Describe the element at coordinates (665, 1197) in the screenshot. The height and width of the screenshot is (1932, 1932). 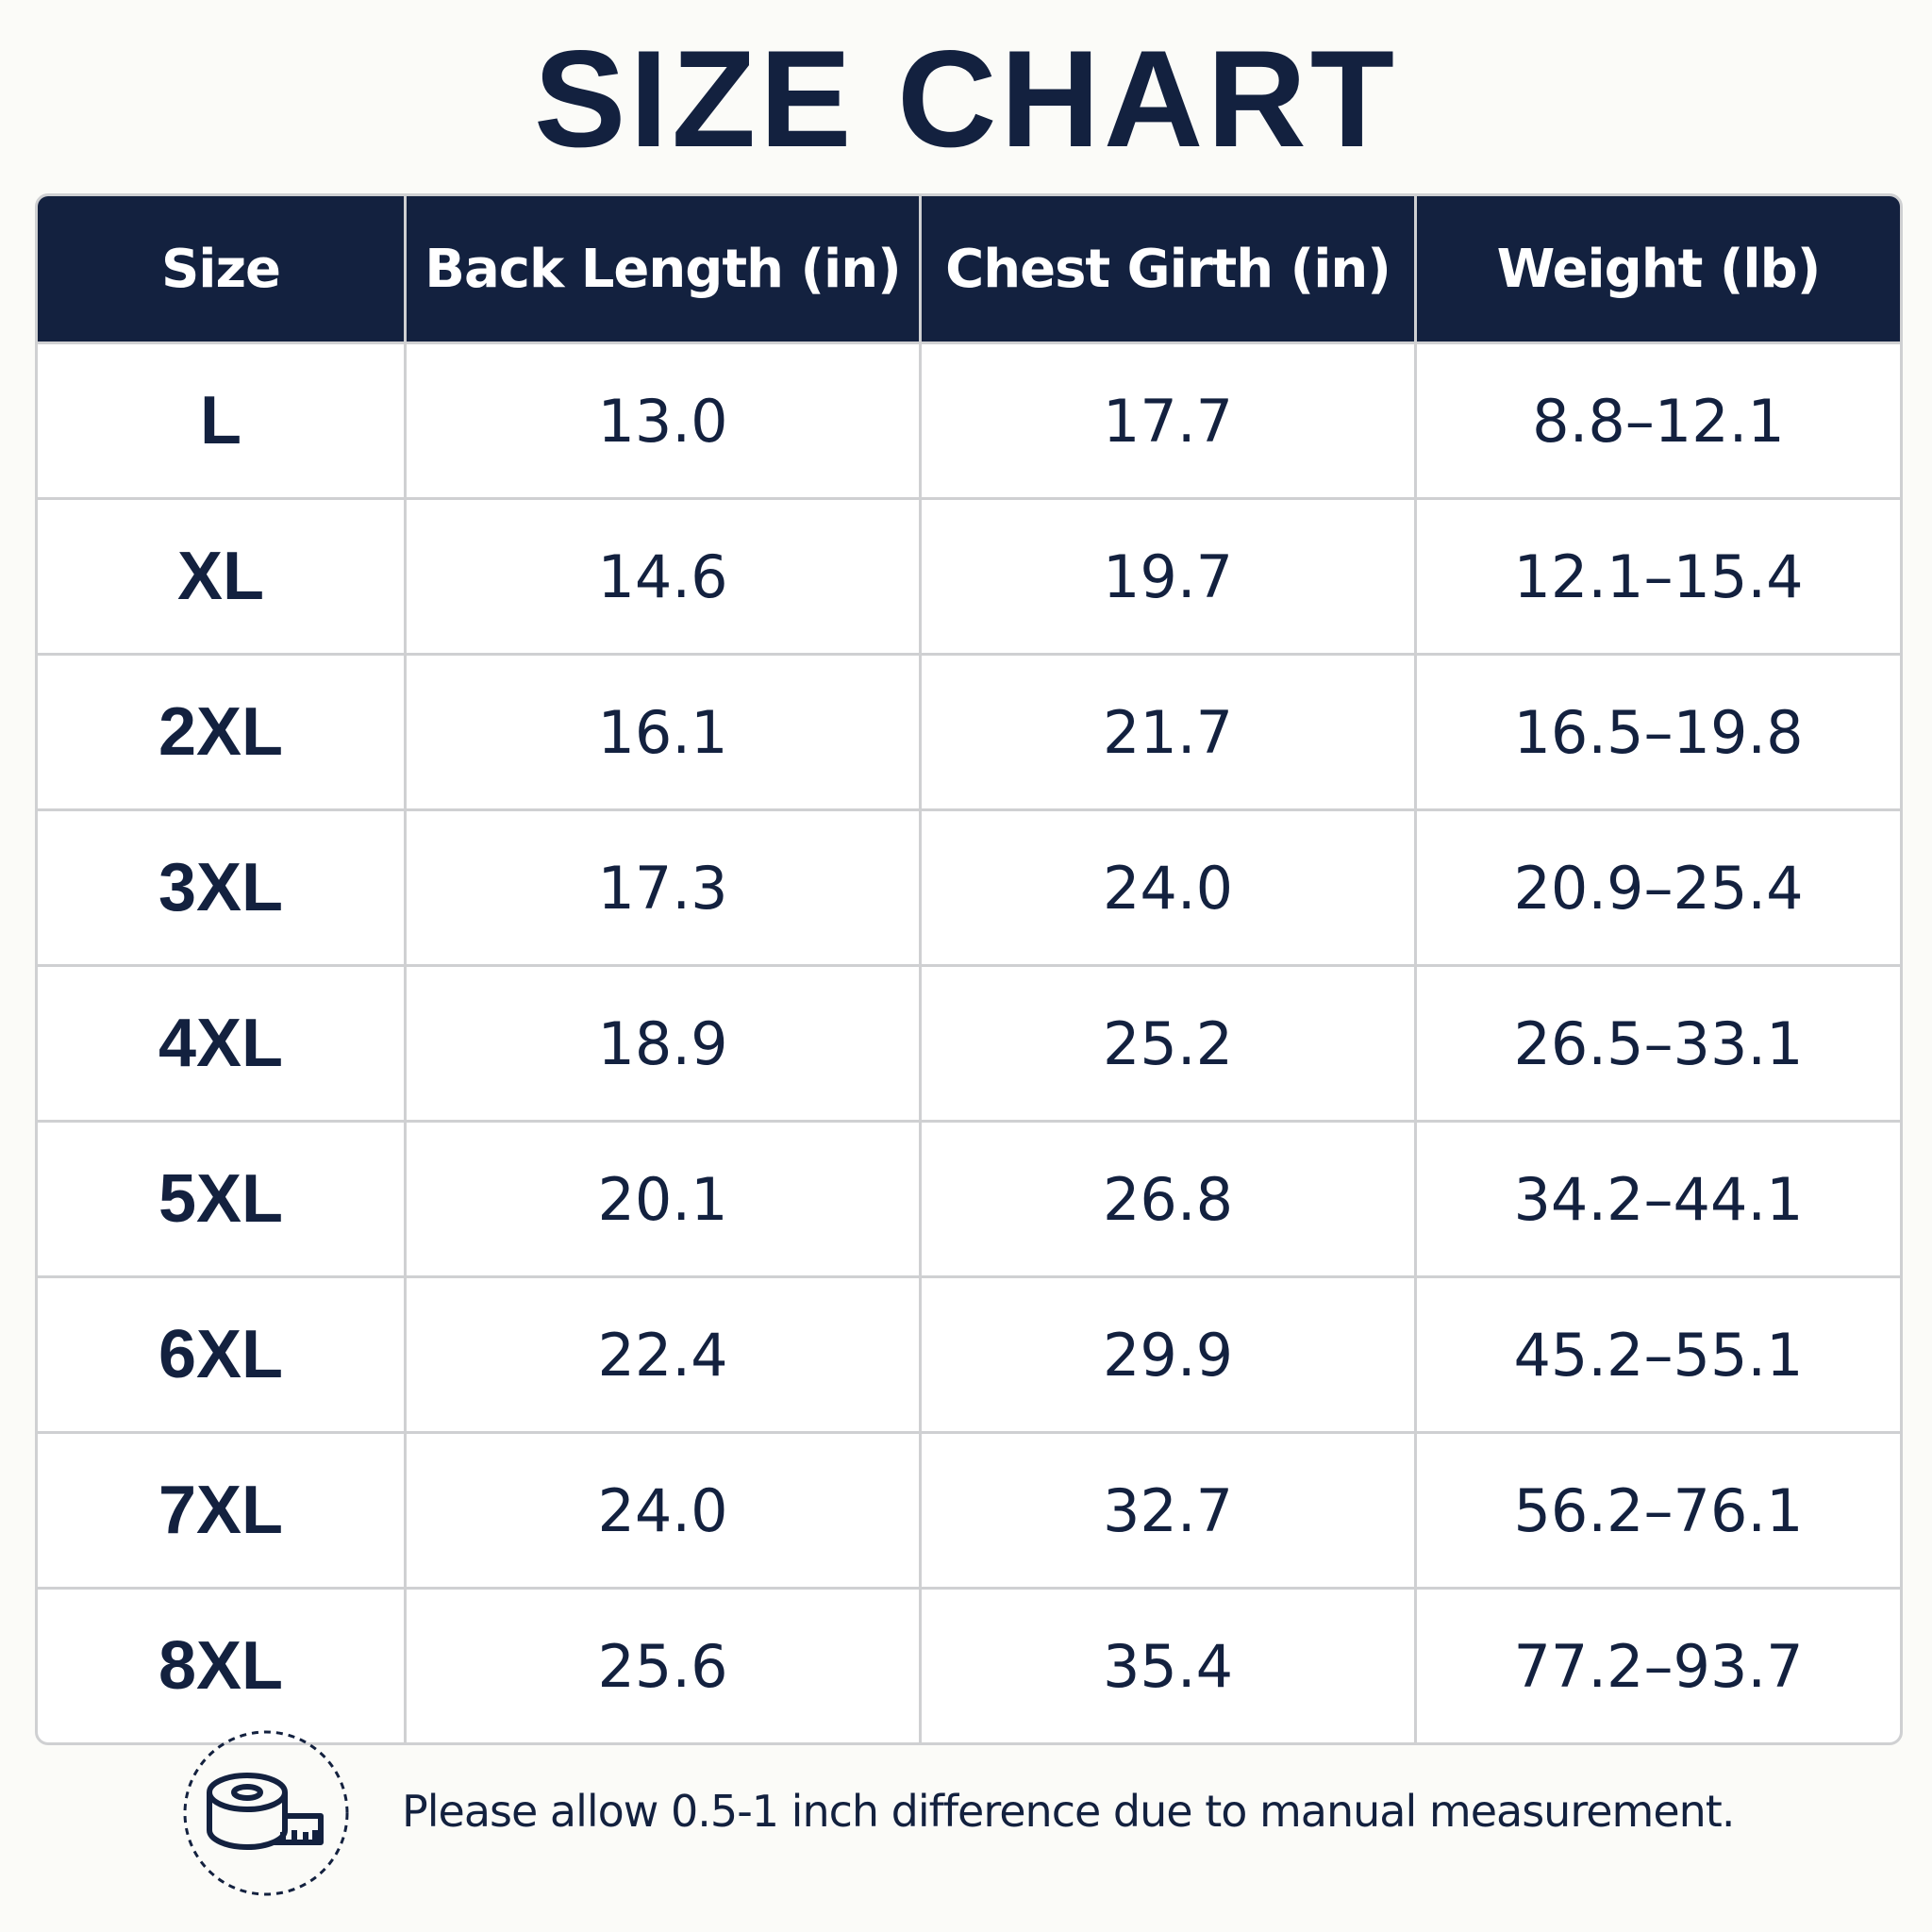
I see `value-cell: 20.1` at that location.